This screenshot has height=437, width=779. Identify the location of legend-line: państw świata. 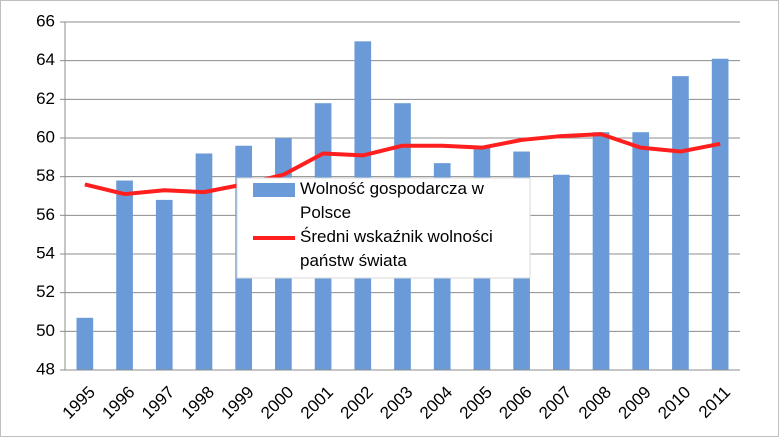
(353, 260).